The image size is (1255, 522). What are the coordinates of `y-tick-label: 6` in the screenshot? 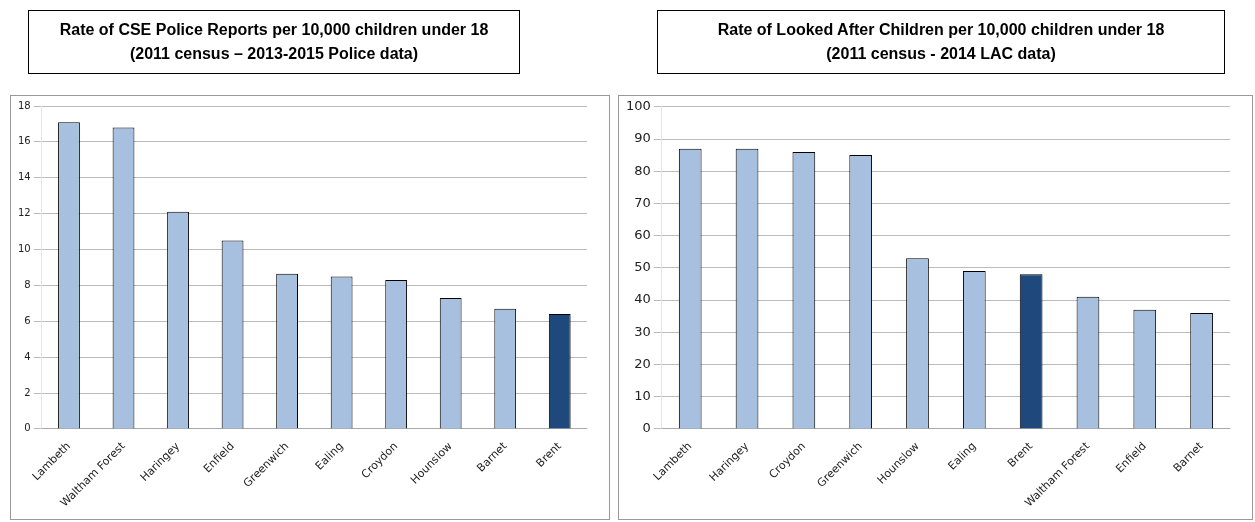 It's located at (27, 320).